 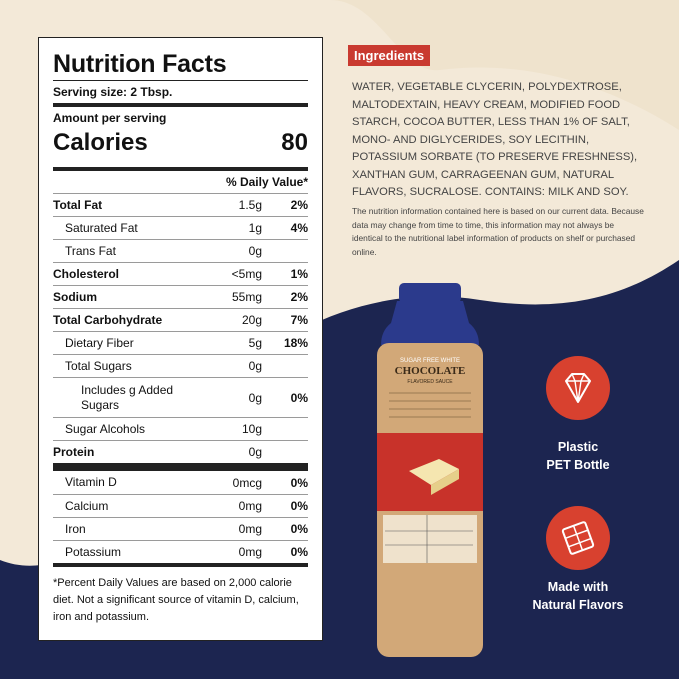 What do you see at coordinates (578, 447) in the screenshot?
I see `badge-label-line1: Plastic` at bounding box center [578, 447].